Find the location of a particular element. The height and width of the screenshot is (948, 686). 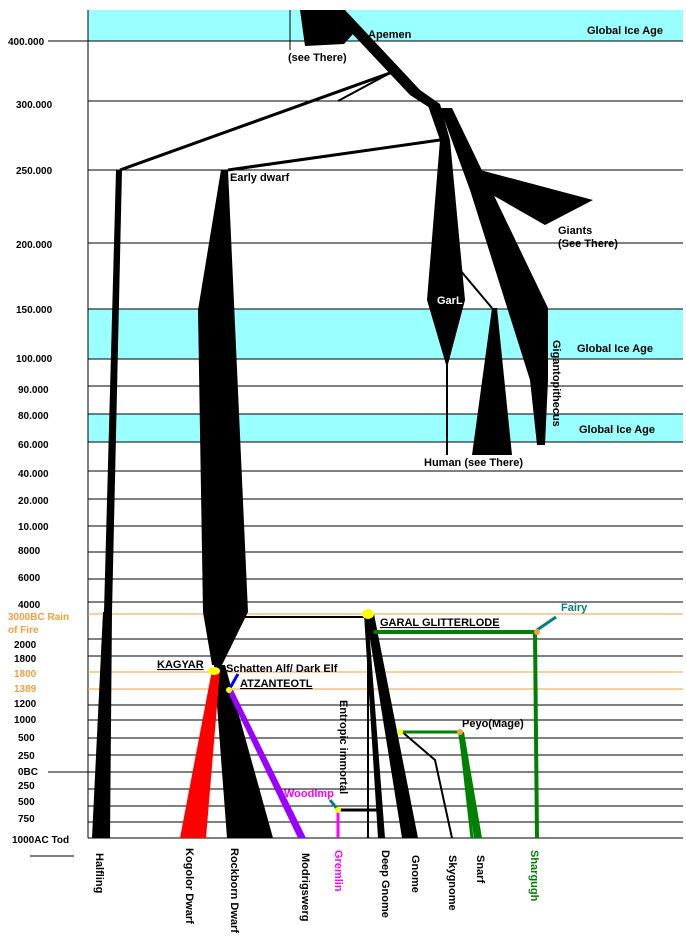

garl-branch is located at coordinates (446, 254).